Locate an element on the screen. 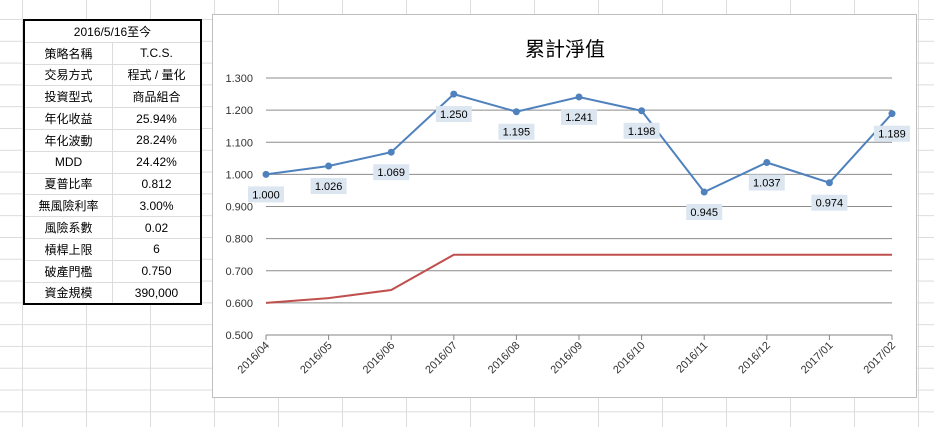 Image resolution: width=934 pixels, height=427 pixels. data-label: 1.037 is located at coordinates (767, 183).